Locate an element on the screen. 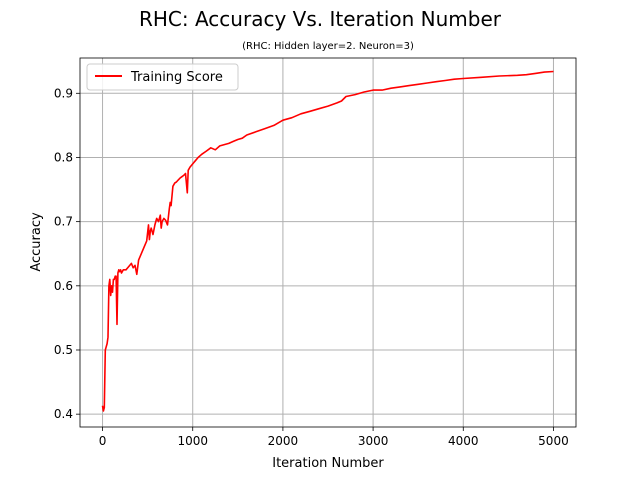  legend-label-training-score: Training Score is located at coordinates (176, 77).